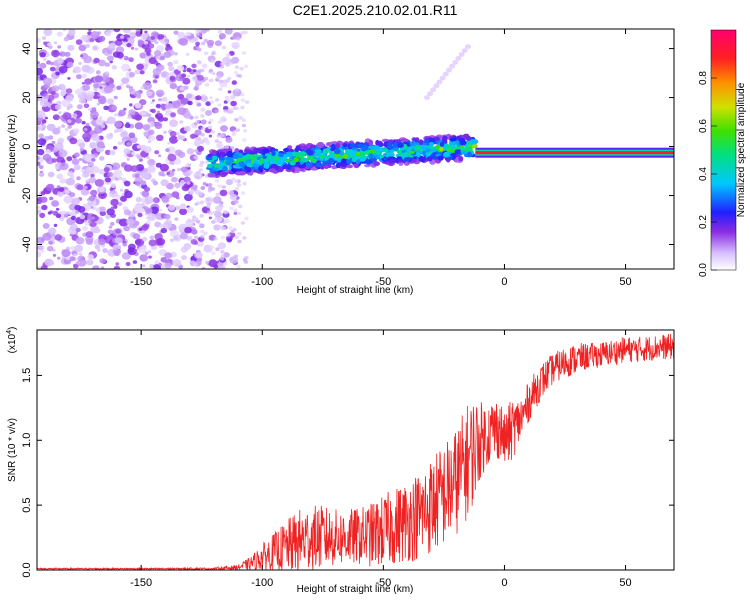 This screenshot has width=750, height=600. What do you see at coordinates (27, 440) in the screenshot?
I see `snr-y-tick-label: 1.0` at bounding box center [27, 440].